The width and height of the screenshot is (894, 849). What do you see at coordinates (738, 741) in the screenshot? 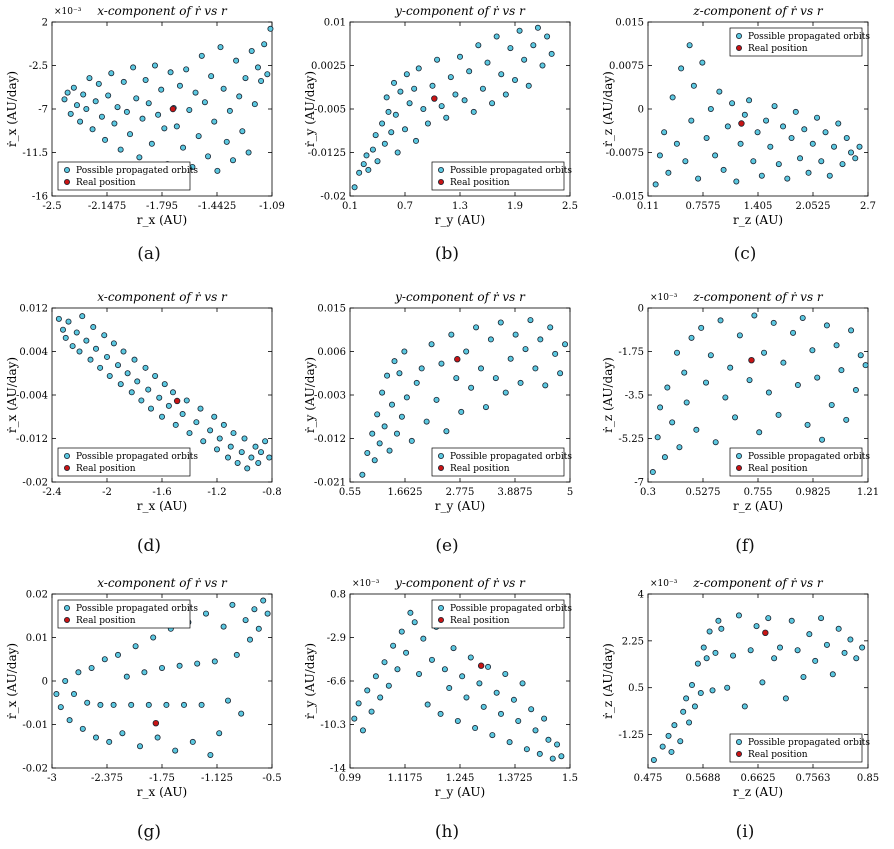
I see `legend-orbit-marker` at bounding box center [738, 741].